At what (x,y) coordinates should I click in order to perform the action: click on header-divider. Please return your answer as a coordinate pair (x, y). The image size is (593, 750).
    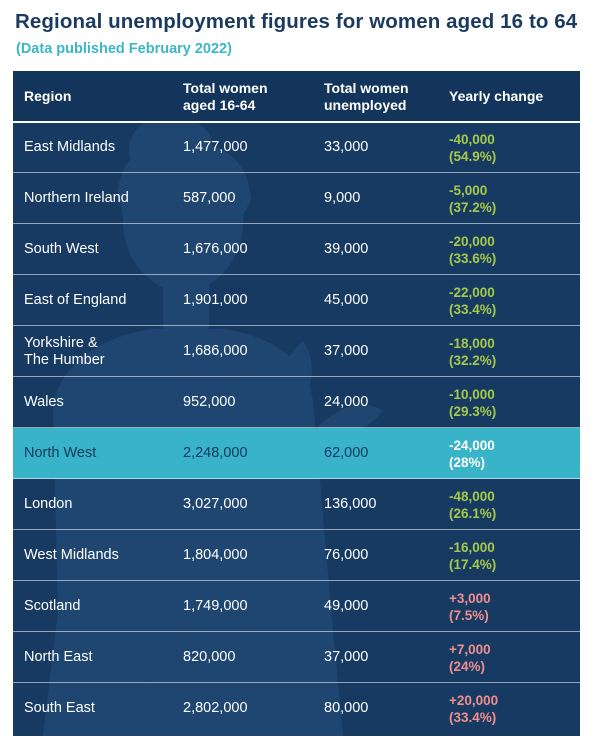
    Looking at the image, I should click on (296, 122).